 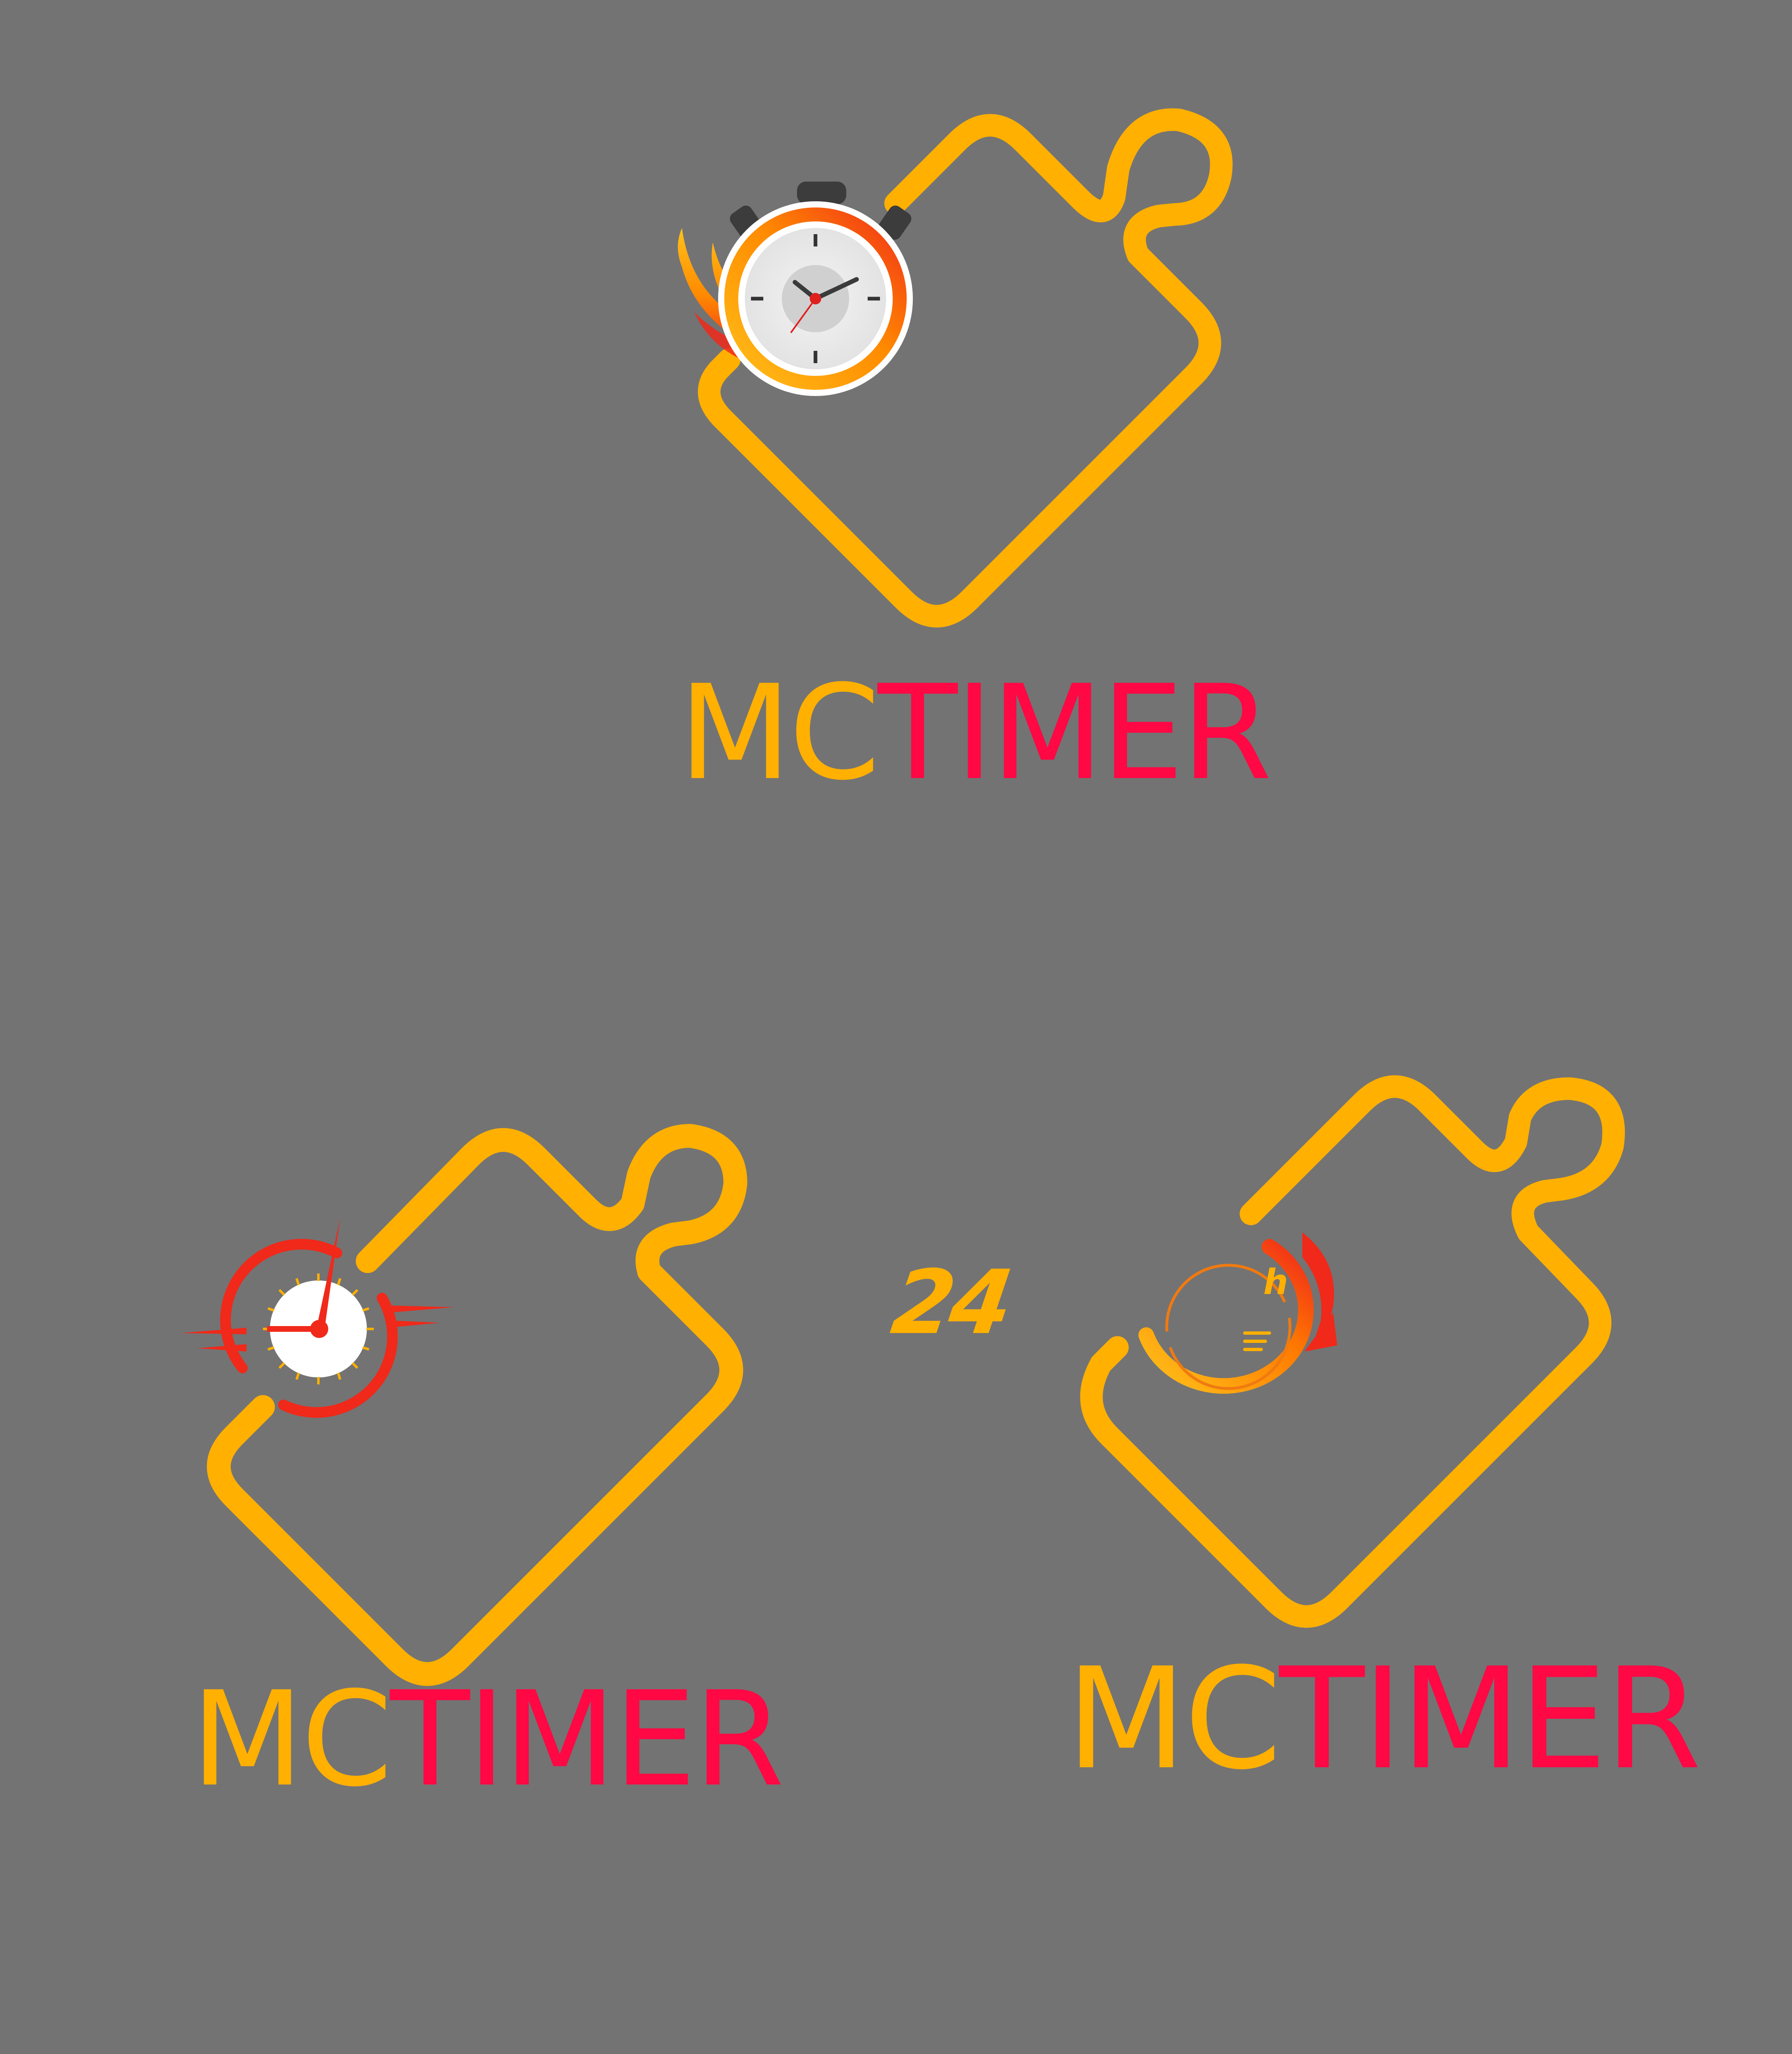 I want to click on speed-clock-icon, so click(x=317, y=1318).